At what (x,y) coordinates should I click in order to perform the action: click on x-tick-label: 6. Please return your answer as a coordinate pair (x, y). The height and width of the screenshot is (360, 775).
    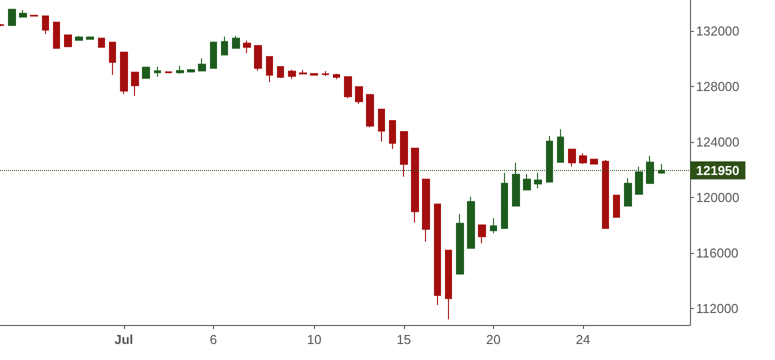
    Looking at the image, I should click on (213, 339).